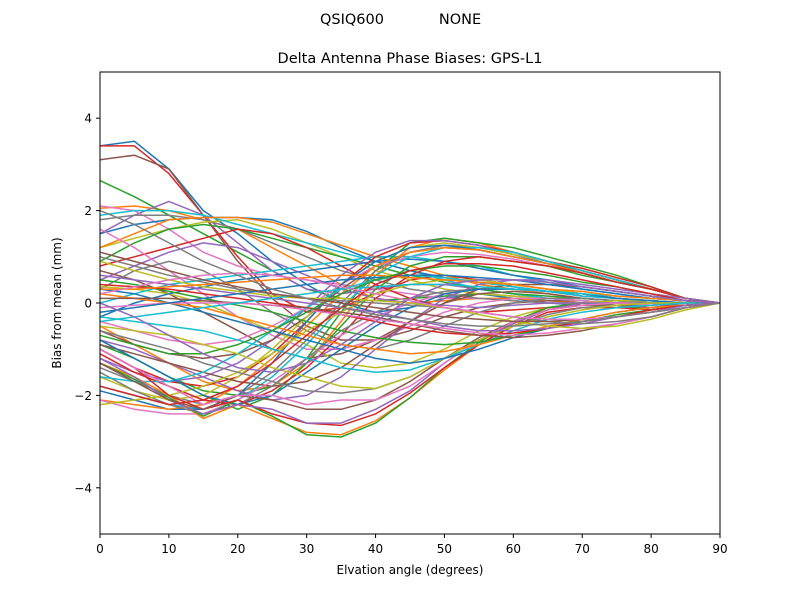 Image resolution: width=800 pixels, height=600 pixels. I want to click on x-axis-label: Elvation angle (degrees), so click(410, 570).